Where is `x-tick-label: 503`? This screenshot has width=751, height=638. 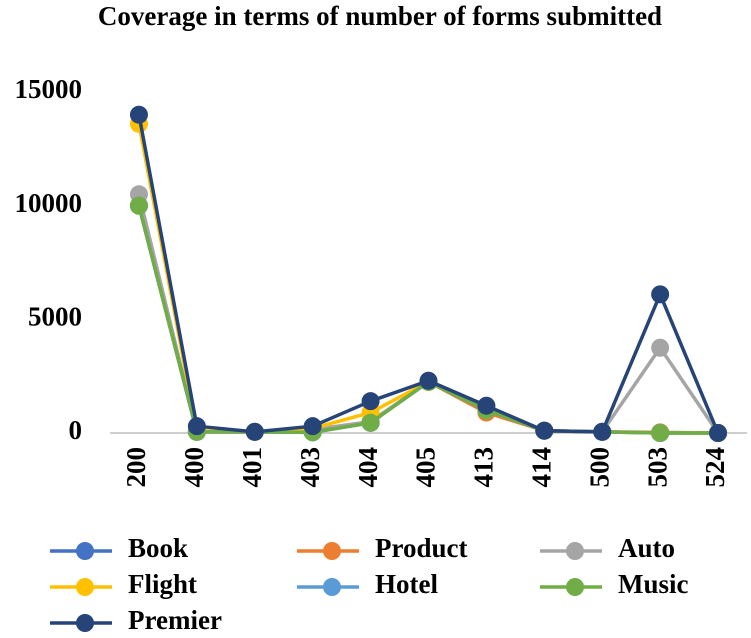
x-tick-label: 503 is located at coordinates (657, 467).